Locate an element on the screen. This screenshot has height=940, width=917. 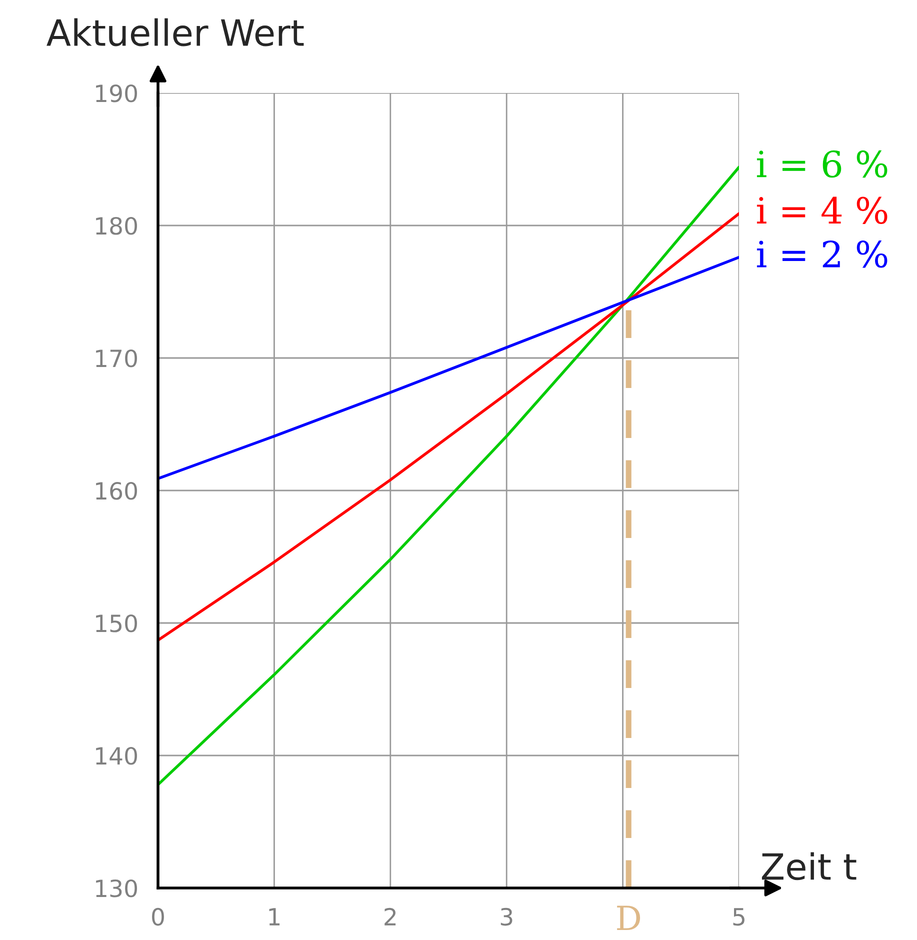
series-label: i = 6 % is located at coordinates (822, 164).